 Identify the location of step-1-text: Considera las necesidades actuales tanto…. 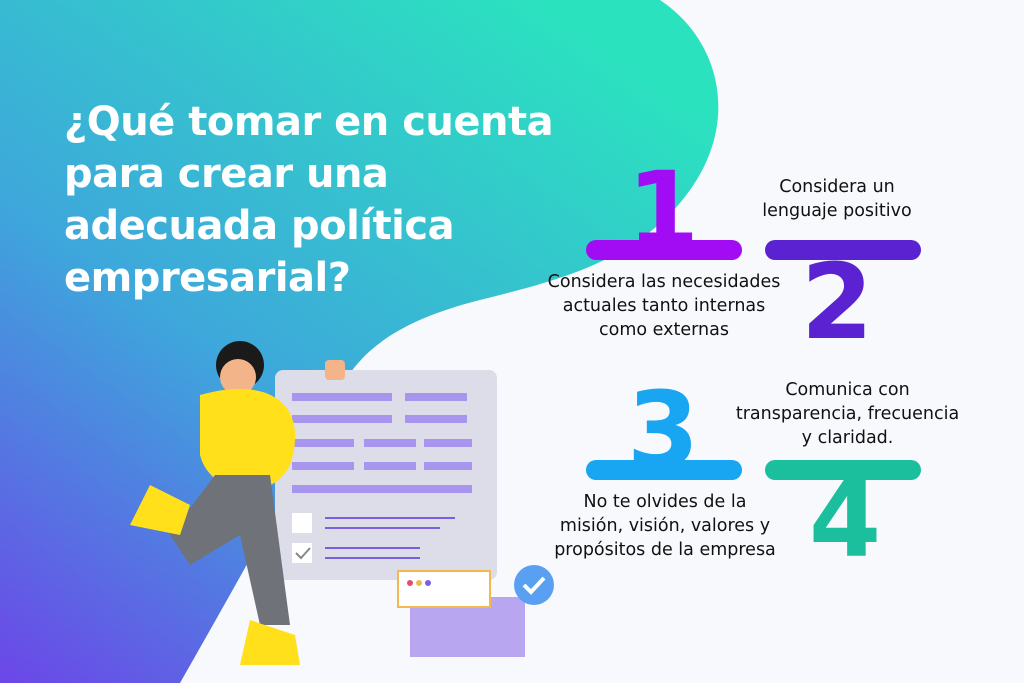
(664, 306).